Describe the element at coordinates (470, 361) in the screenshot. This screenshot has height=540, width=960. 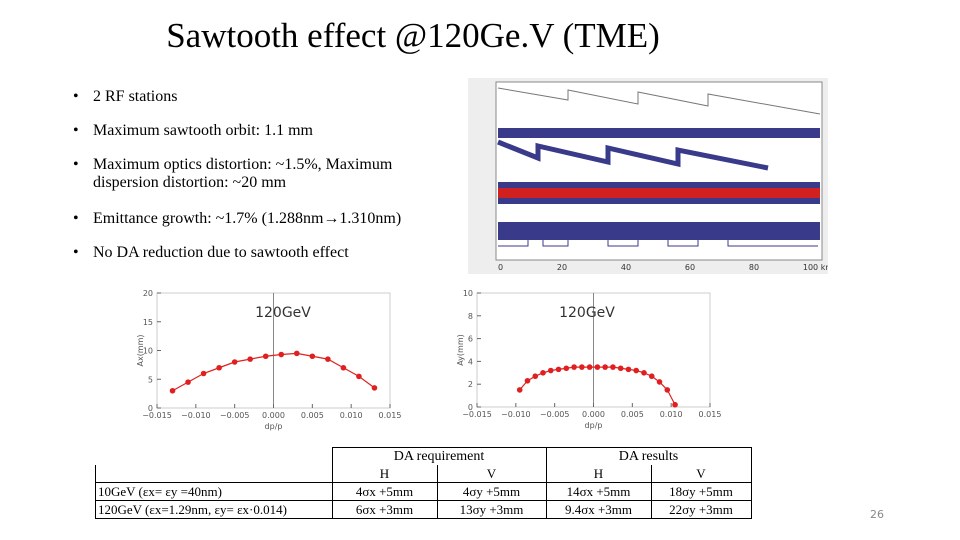
I see `y-tick-label: 4` at that location.